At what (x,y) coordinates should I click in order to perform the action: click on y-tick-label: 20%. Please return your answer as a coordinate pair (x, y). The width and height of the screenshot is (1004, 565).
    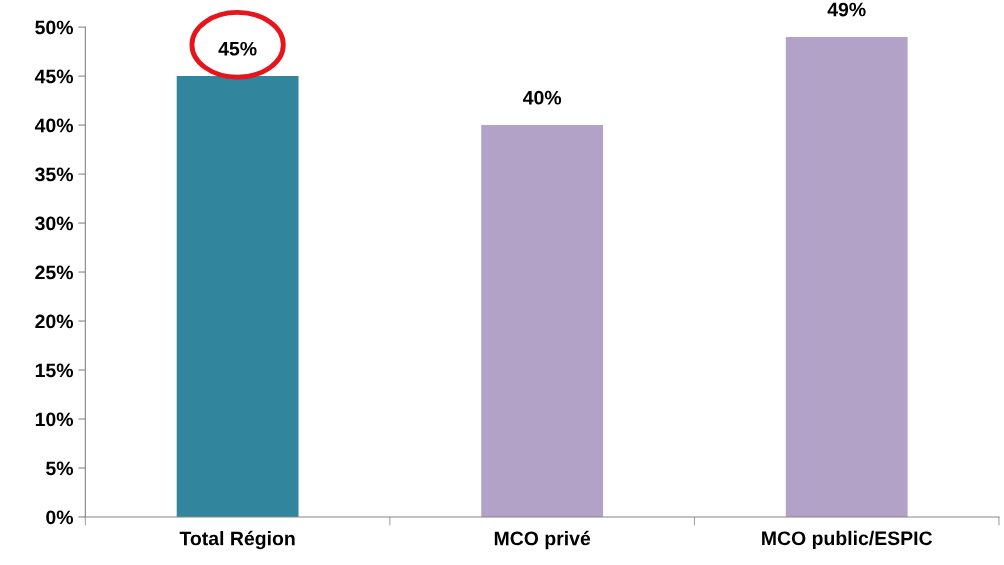
    Looking at the image, I should click on (54, 321).